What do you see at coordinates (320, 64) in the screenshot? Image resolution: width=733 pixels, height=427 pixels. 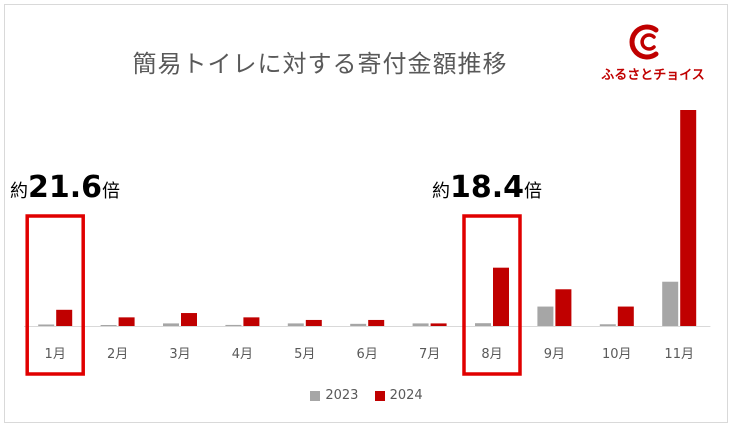 I see `chart-title: 簡易トイレに対する寄付金額推移` at bounding box center [320, 64].